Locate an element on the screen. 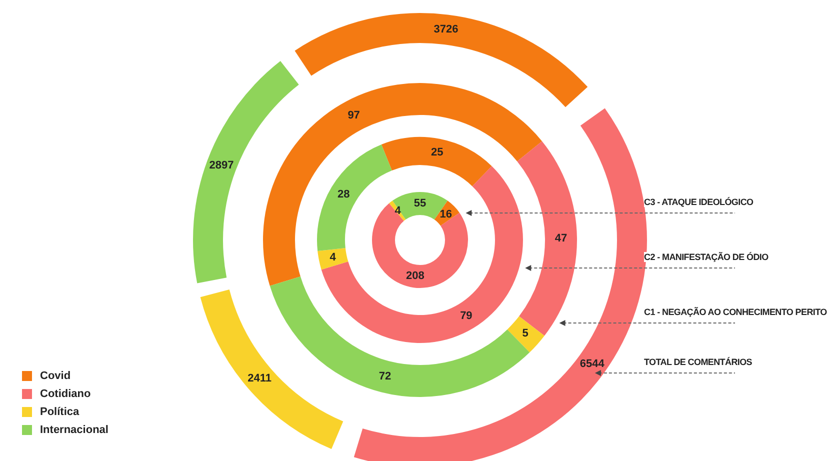  data-label: 208 is located at coordinates (415, 276).